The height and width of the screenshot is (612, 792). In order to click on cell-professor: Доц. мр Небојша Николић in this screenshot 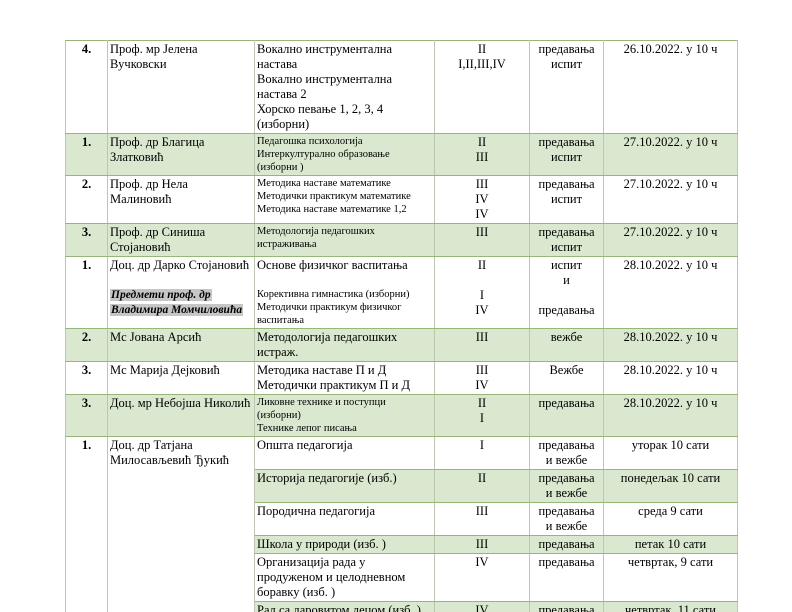, I will do `click(181, 415)`.